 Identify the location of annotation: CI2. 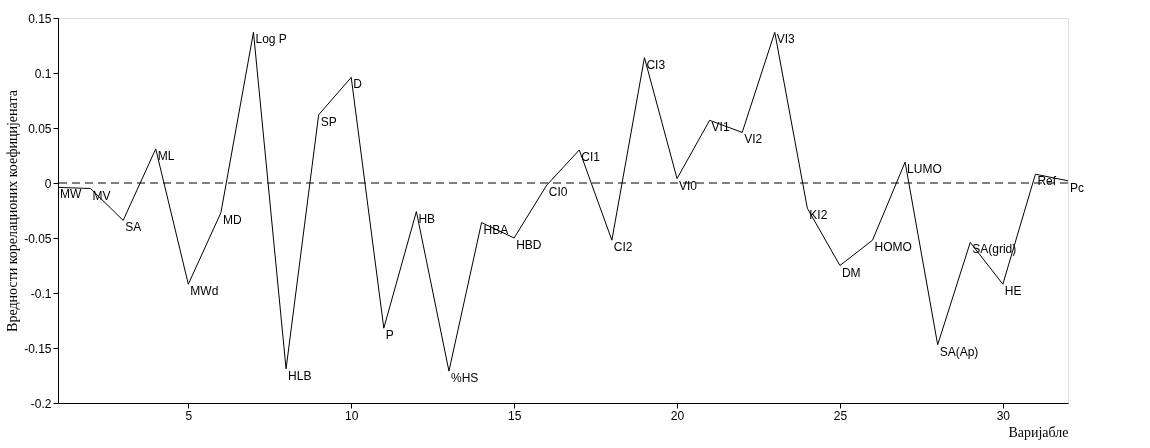
(623, 247).